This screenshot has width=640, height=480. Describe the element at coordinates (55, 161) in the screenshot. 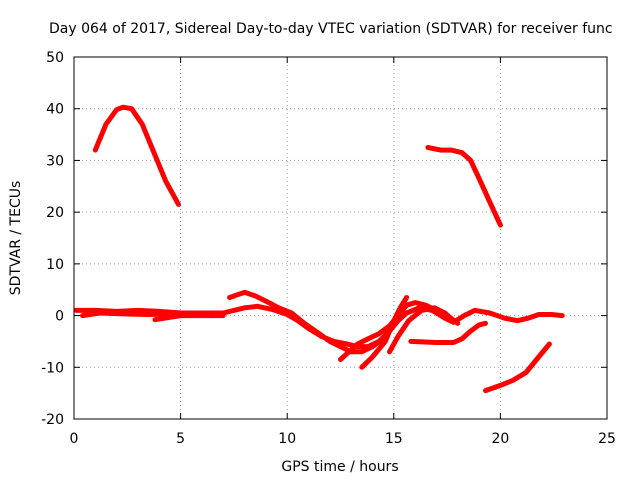

I see `y-tick-label: 30` at that location.